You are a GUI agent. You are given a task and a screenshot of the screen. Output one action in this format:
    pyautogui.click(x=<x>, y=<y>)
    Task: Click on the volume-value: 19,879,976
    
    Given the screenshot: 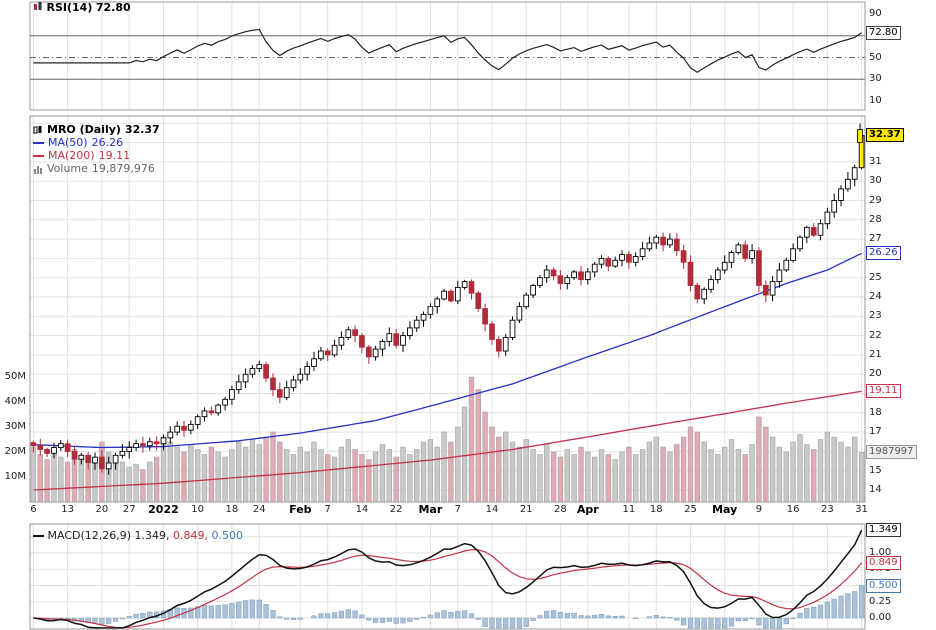 What is the action you would take?
    pyautogui.click(x=123, y=168)
    